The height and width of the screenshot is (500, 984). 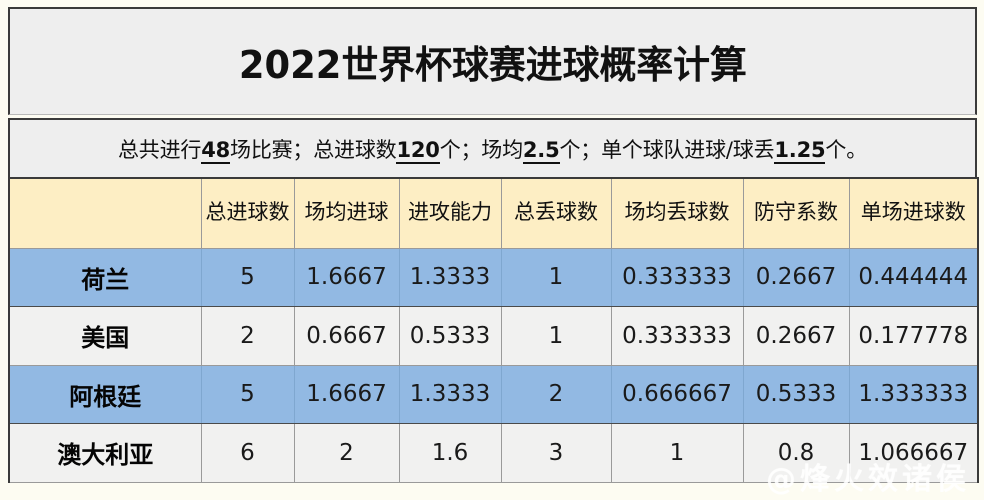 I want to click on header-cell-conceded-per-match: 场均丢球数, so click(x=677, y=213).